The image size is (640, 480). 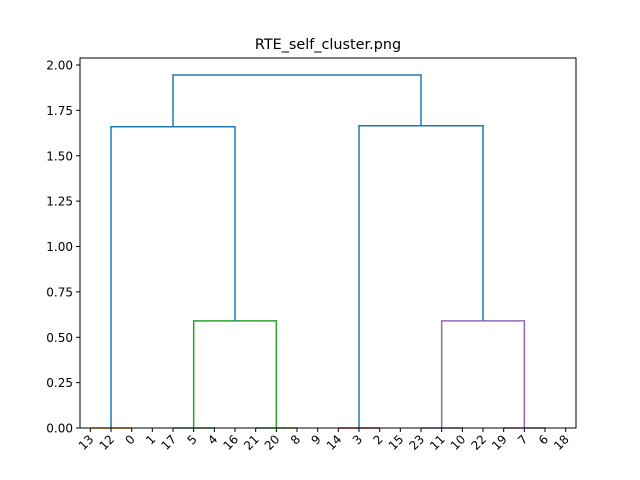 What do you see at coordinates (59, 383) in the screenshot?
I see `y-tick-label: 0.25` at bounding box center [59, 383].